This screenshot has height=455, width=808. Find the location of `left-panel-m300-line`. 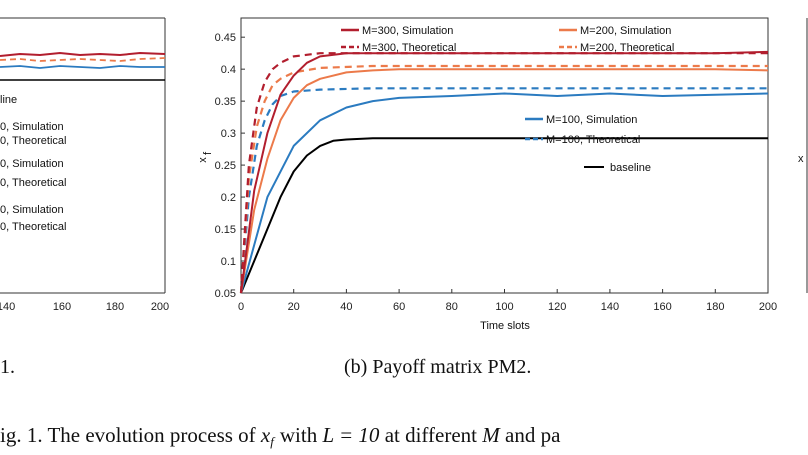

left-panel-m300-line is located at coordinates (83, 54).